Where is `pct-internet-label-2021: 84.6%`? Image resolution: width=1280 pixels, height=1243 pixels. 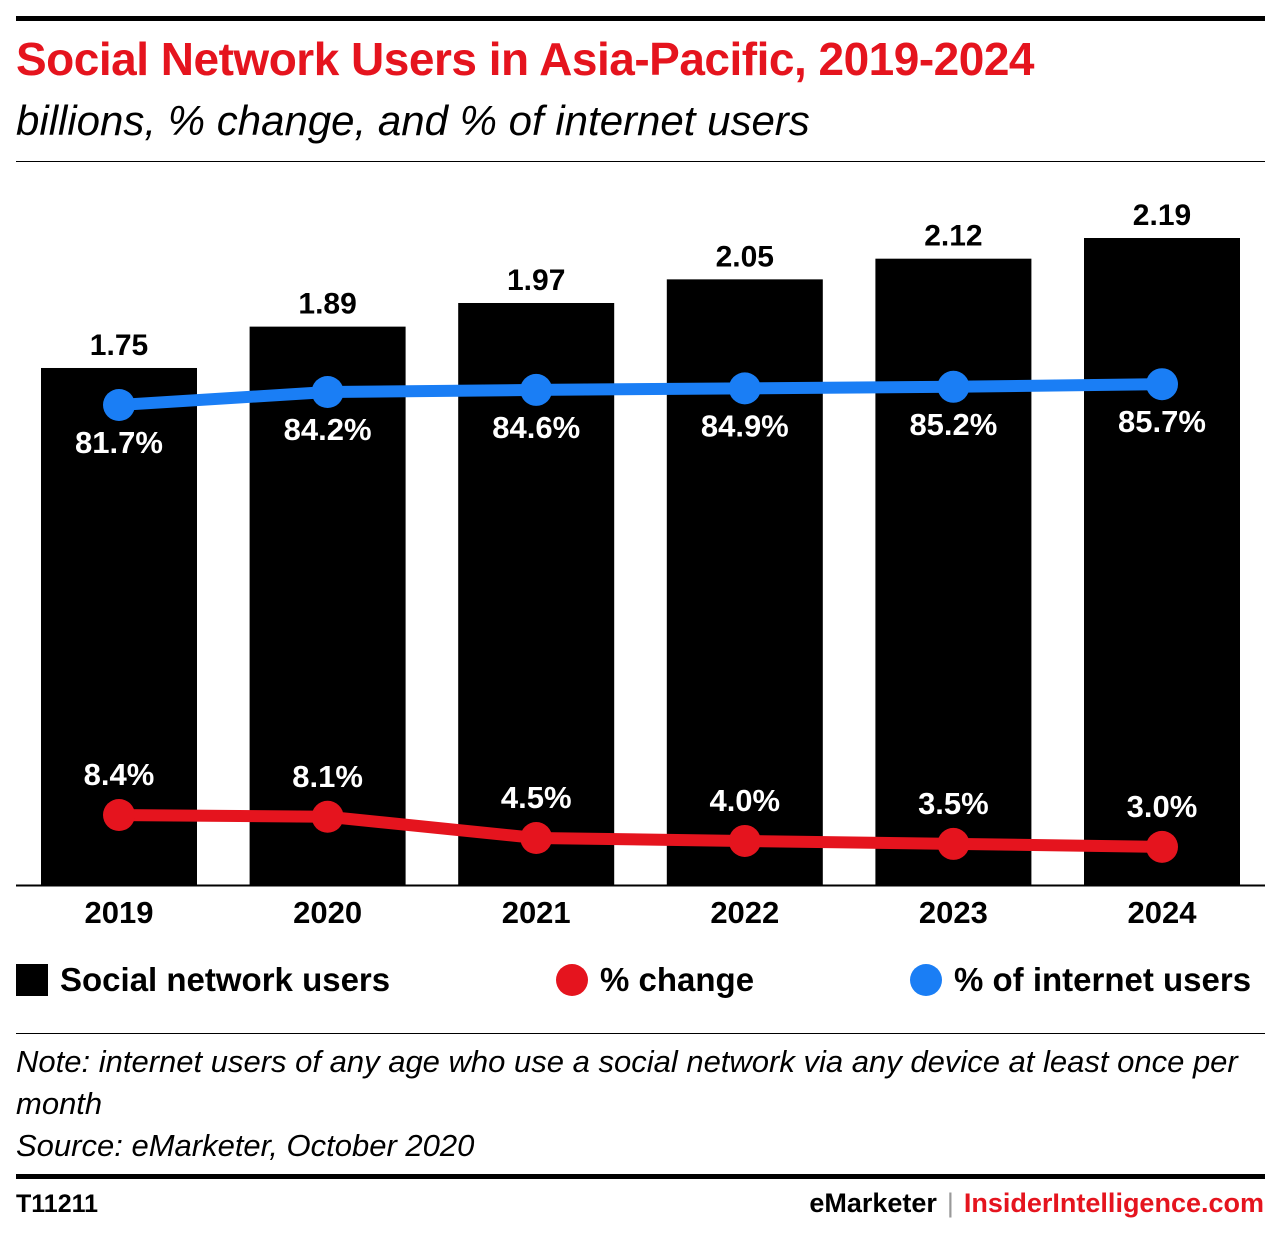
pct-internet-label-2021: 84.6% is located at coordinates (536, 427).